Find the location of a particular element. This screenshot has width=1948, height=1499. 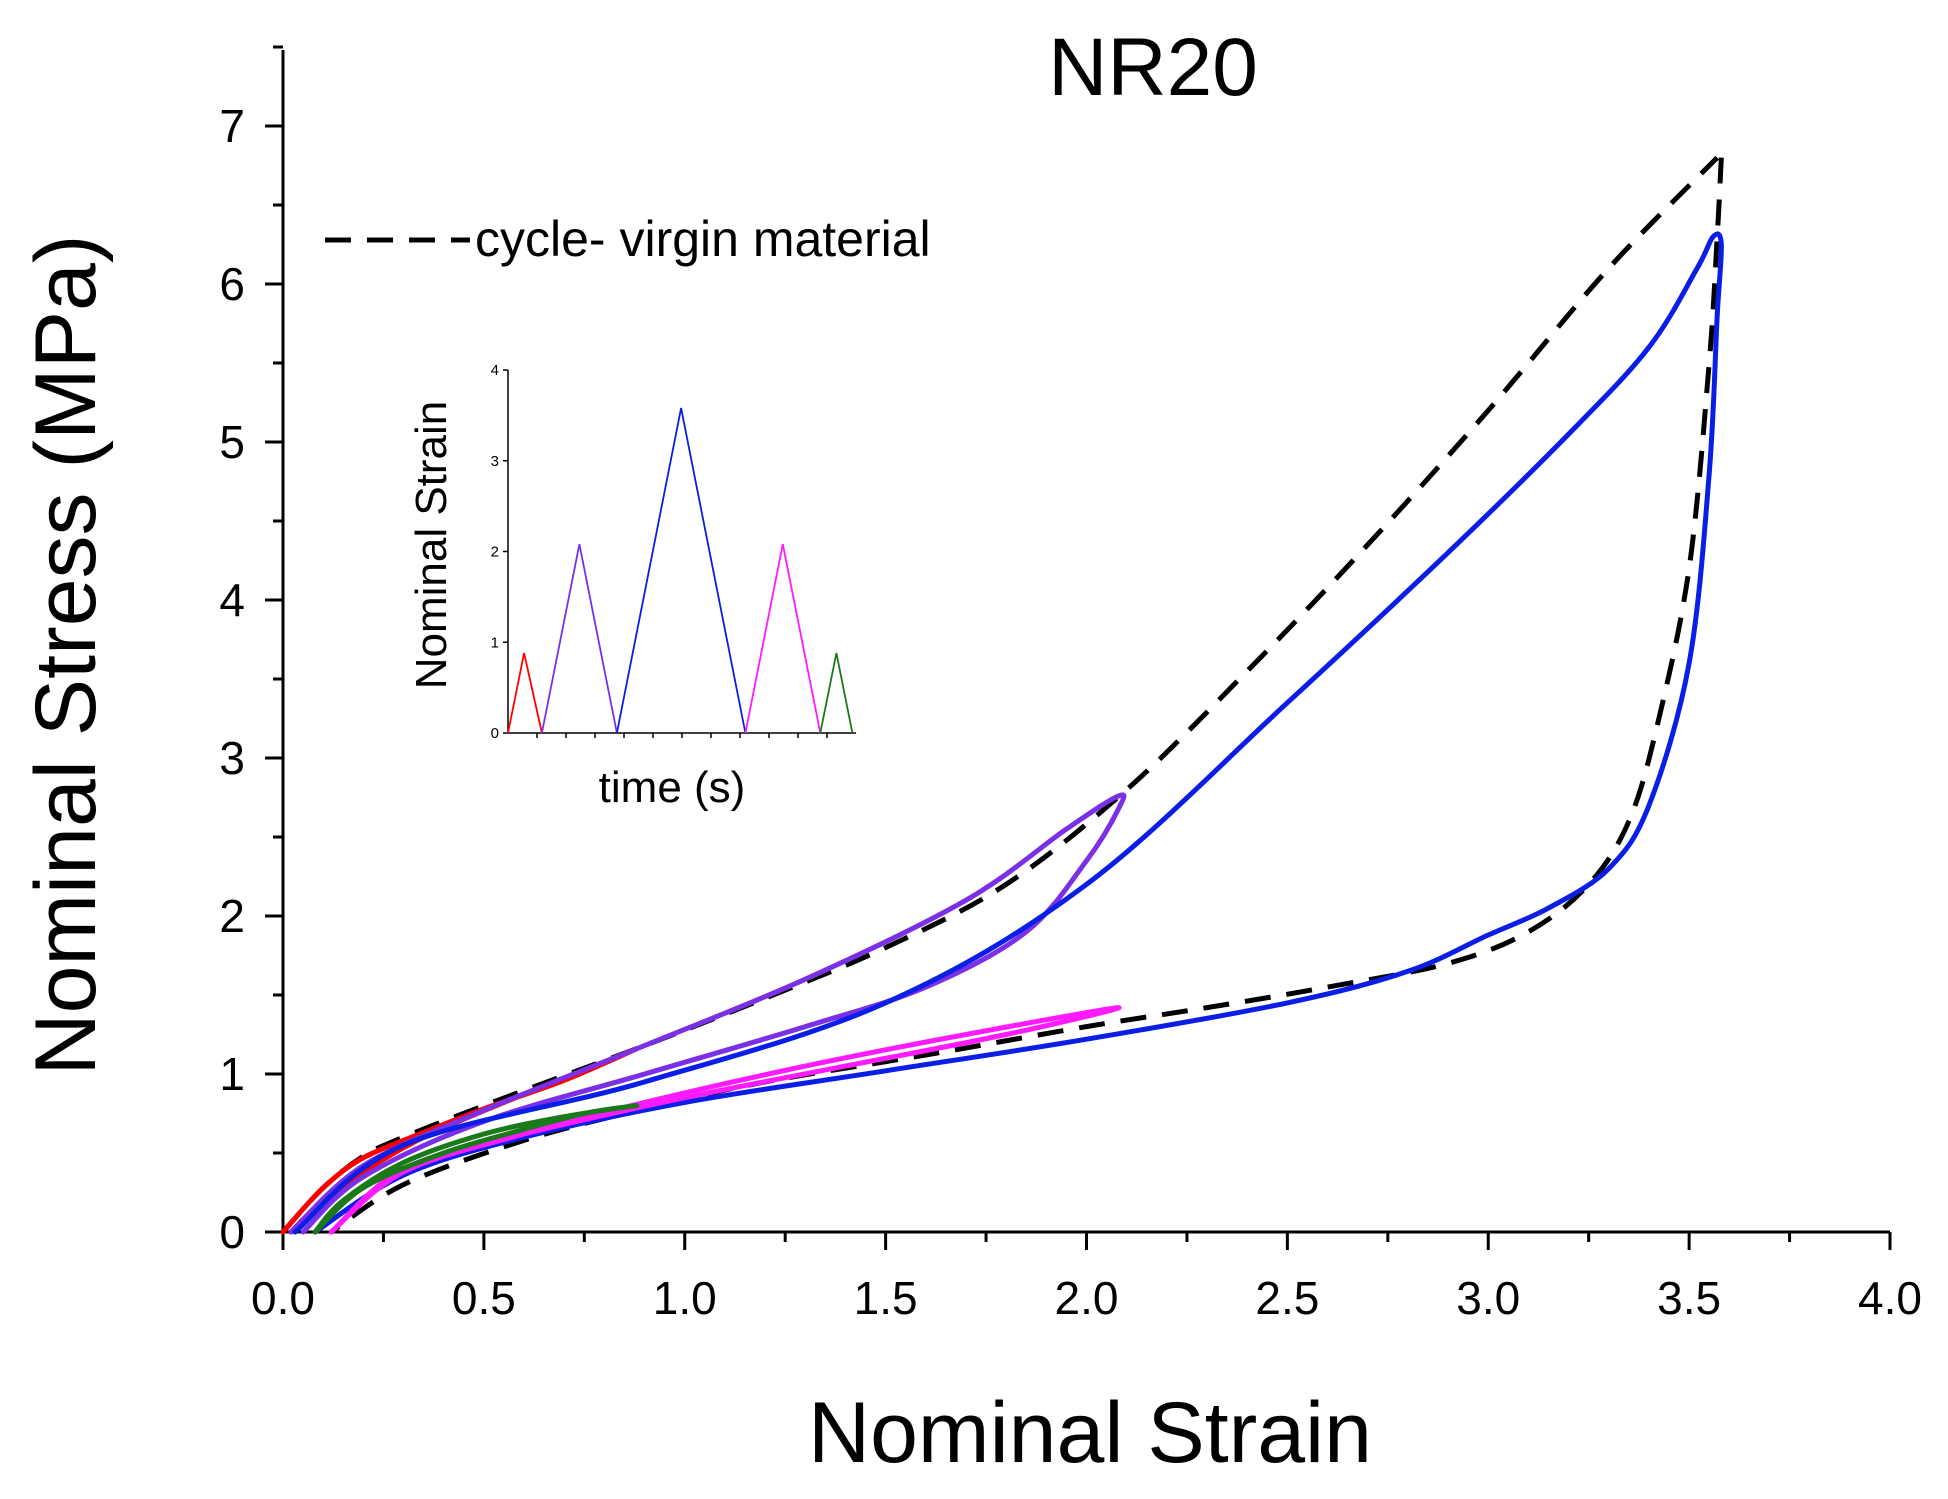

legend: cycle- virgin material is located at coordinates (628, 239).